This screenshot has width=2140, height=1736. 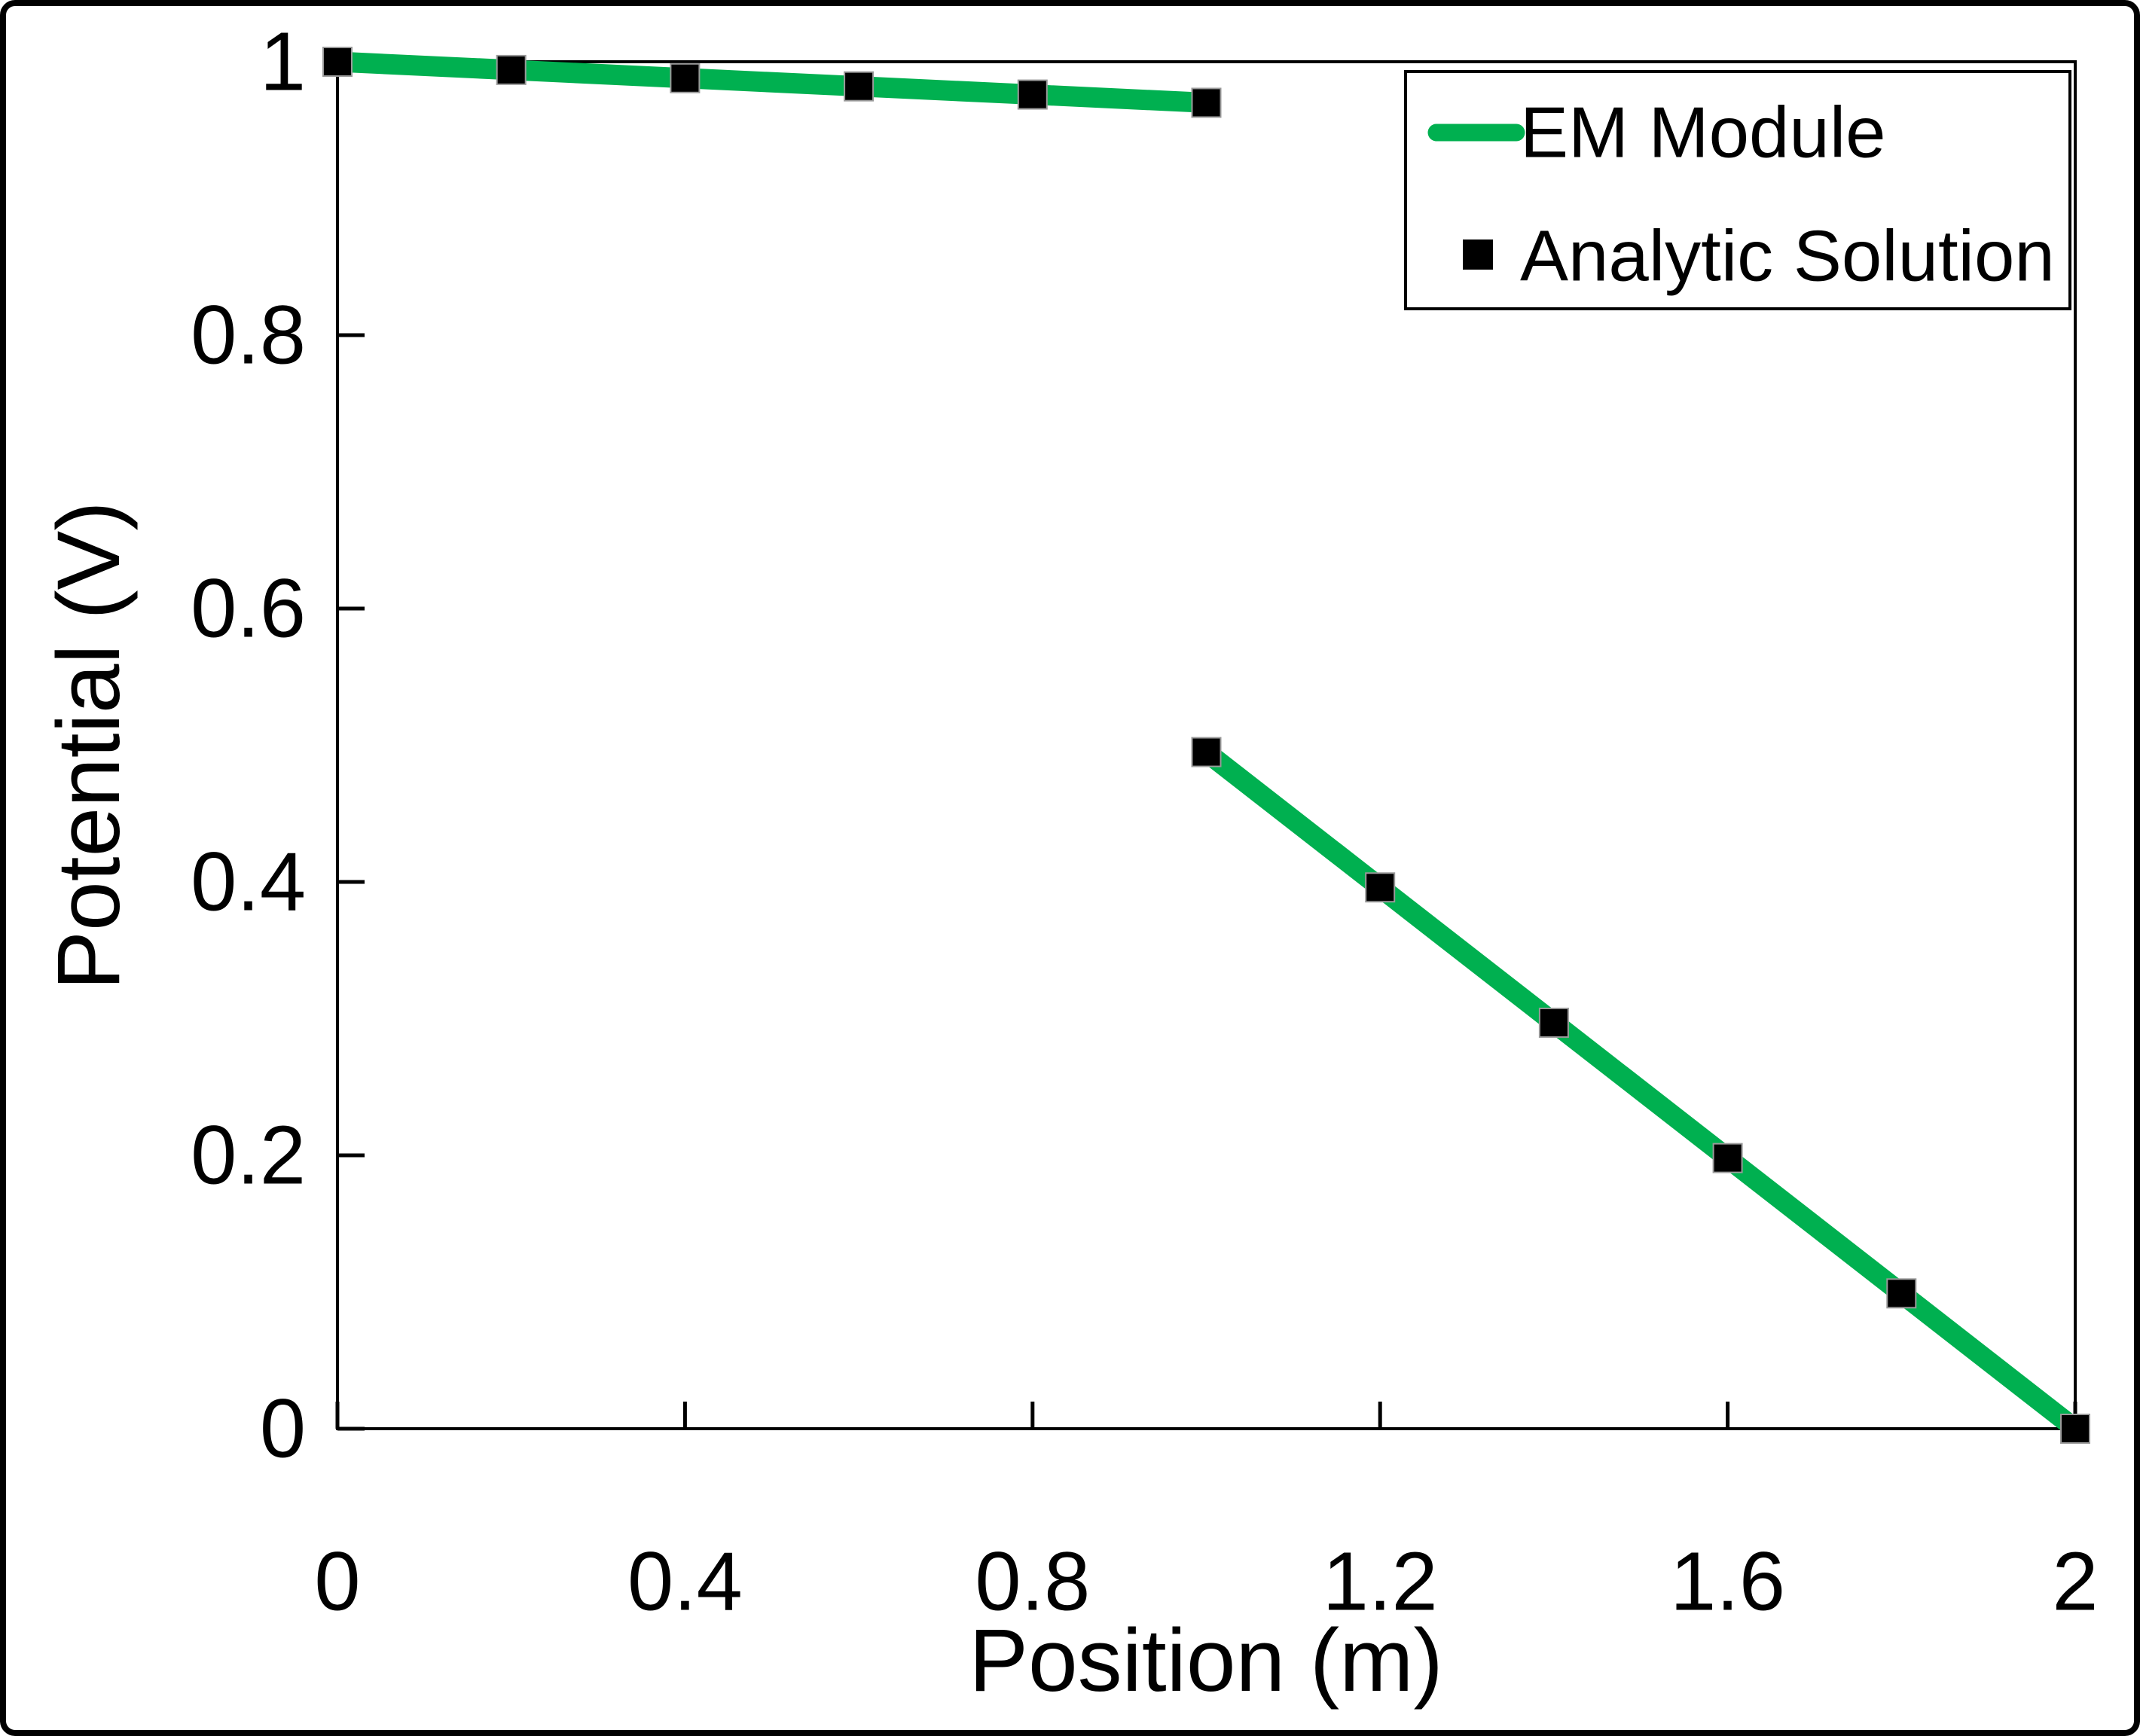 What do you see at coordinates (1703, 133) in the screenshot?
I see `legend-label-em-module: EM Module` at bounding box center [1703, 133].